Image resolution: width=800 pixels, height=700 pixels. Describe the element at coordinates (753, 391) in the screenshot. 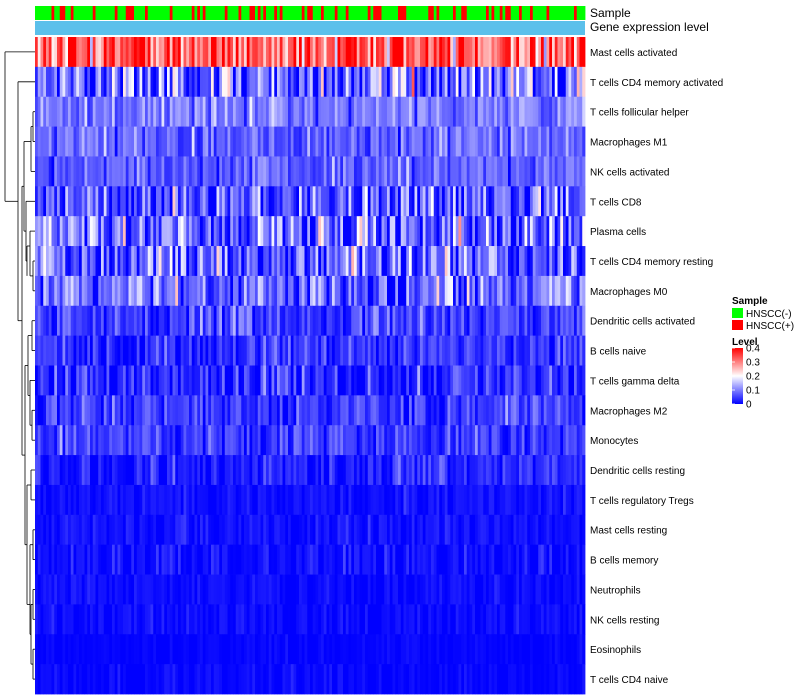

I see `legend-tick-label: 0.1` at that location.